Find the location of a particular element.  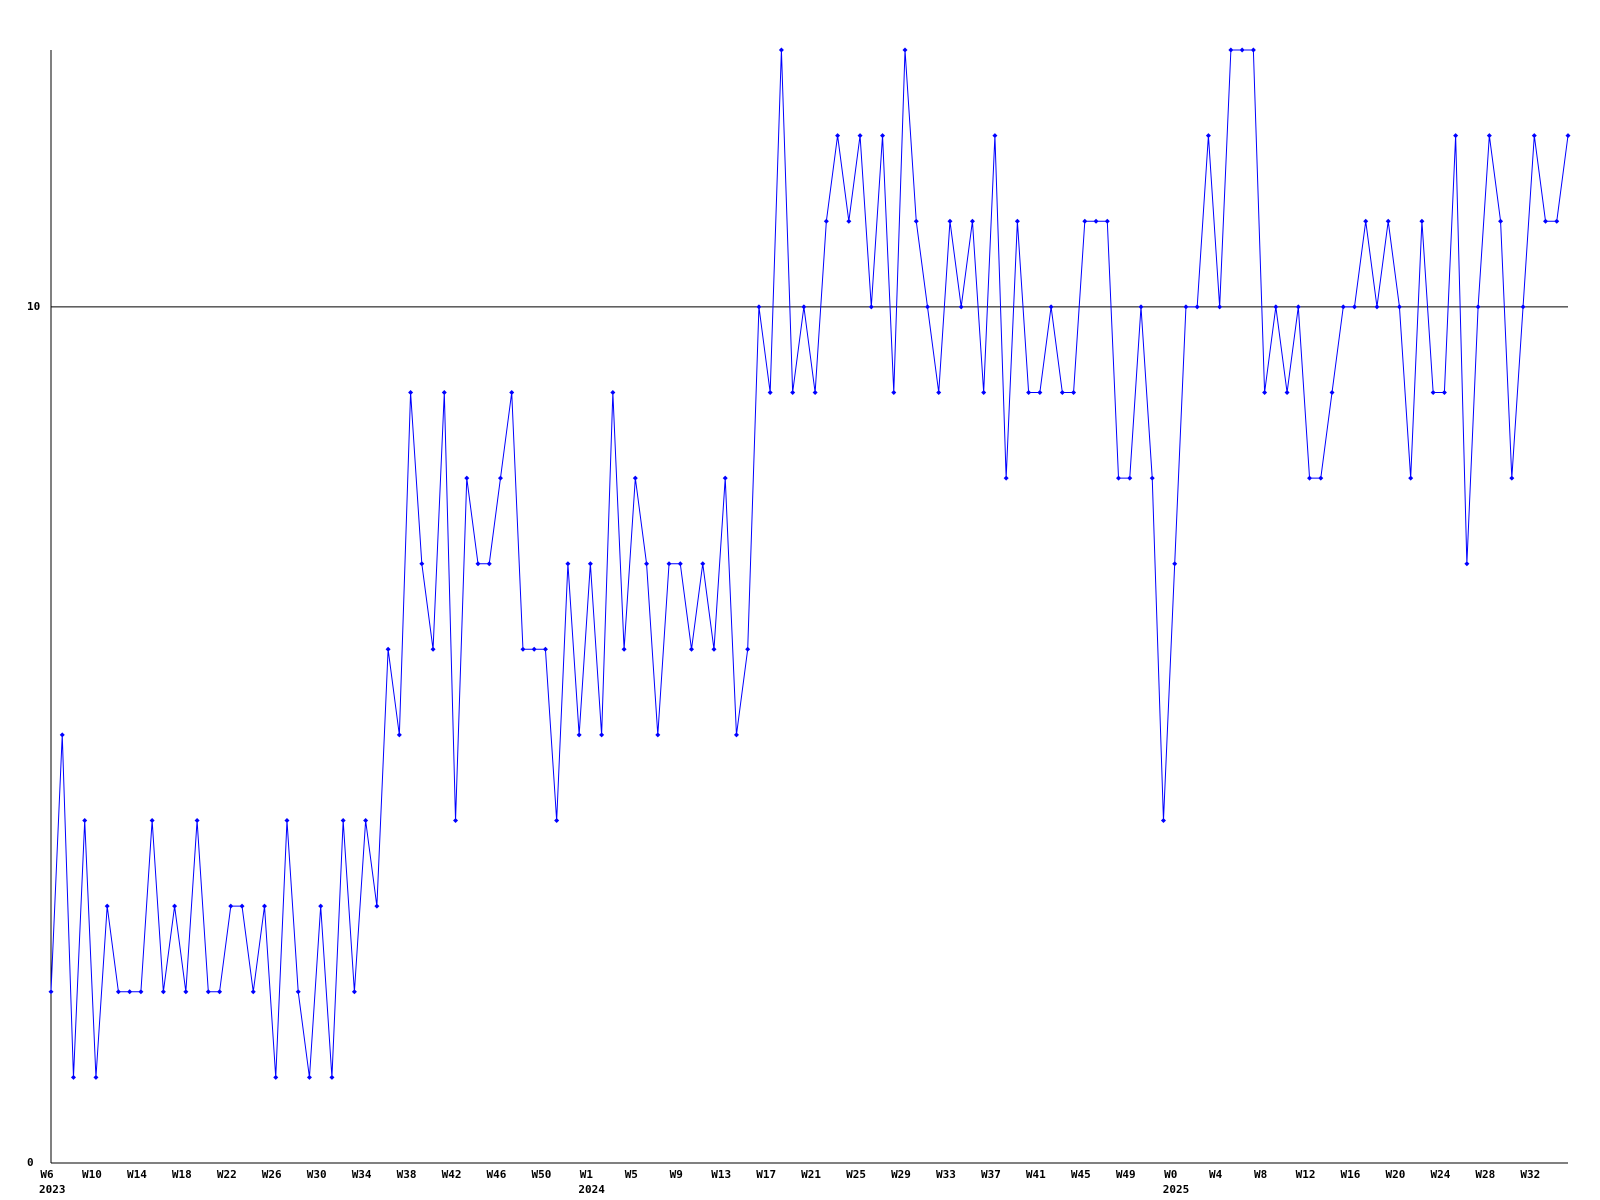

x-tick-label: W28 is located at coordinates (1485, 1174).